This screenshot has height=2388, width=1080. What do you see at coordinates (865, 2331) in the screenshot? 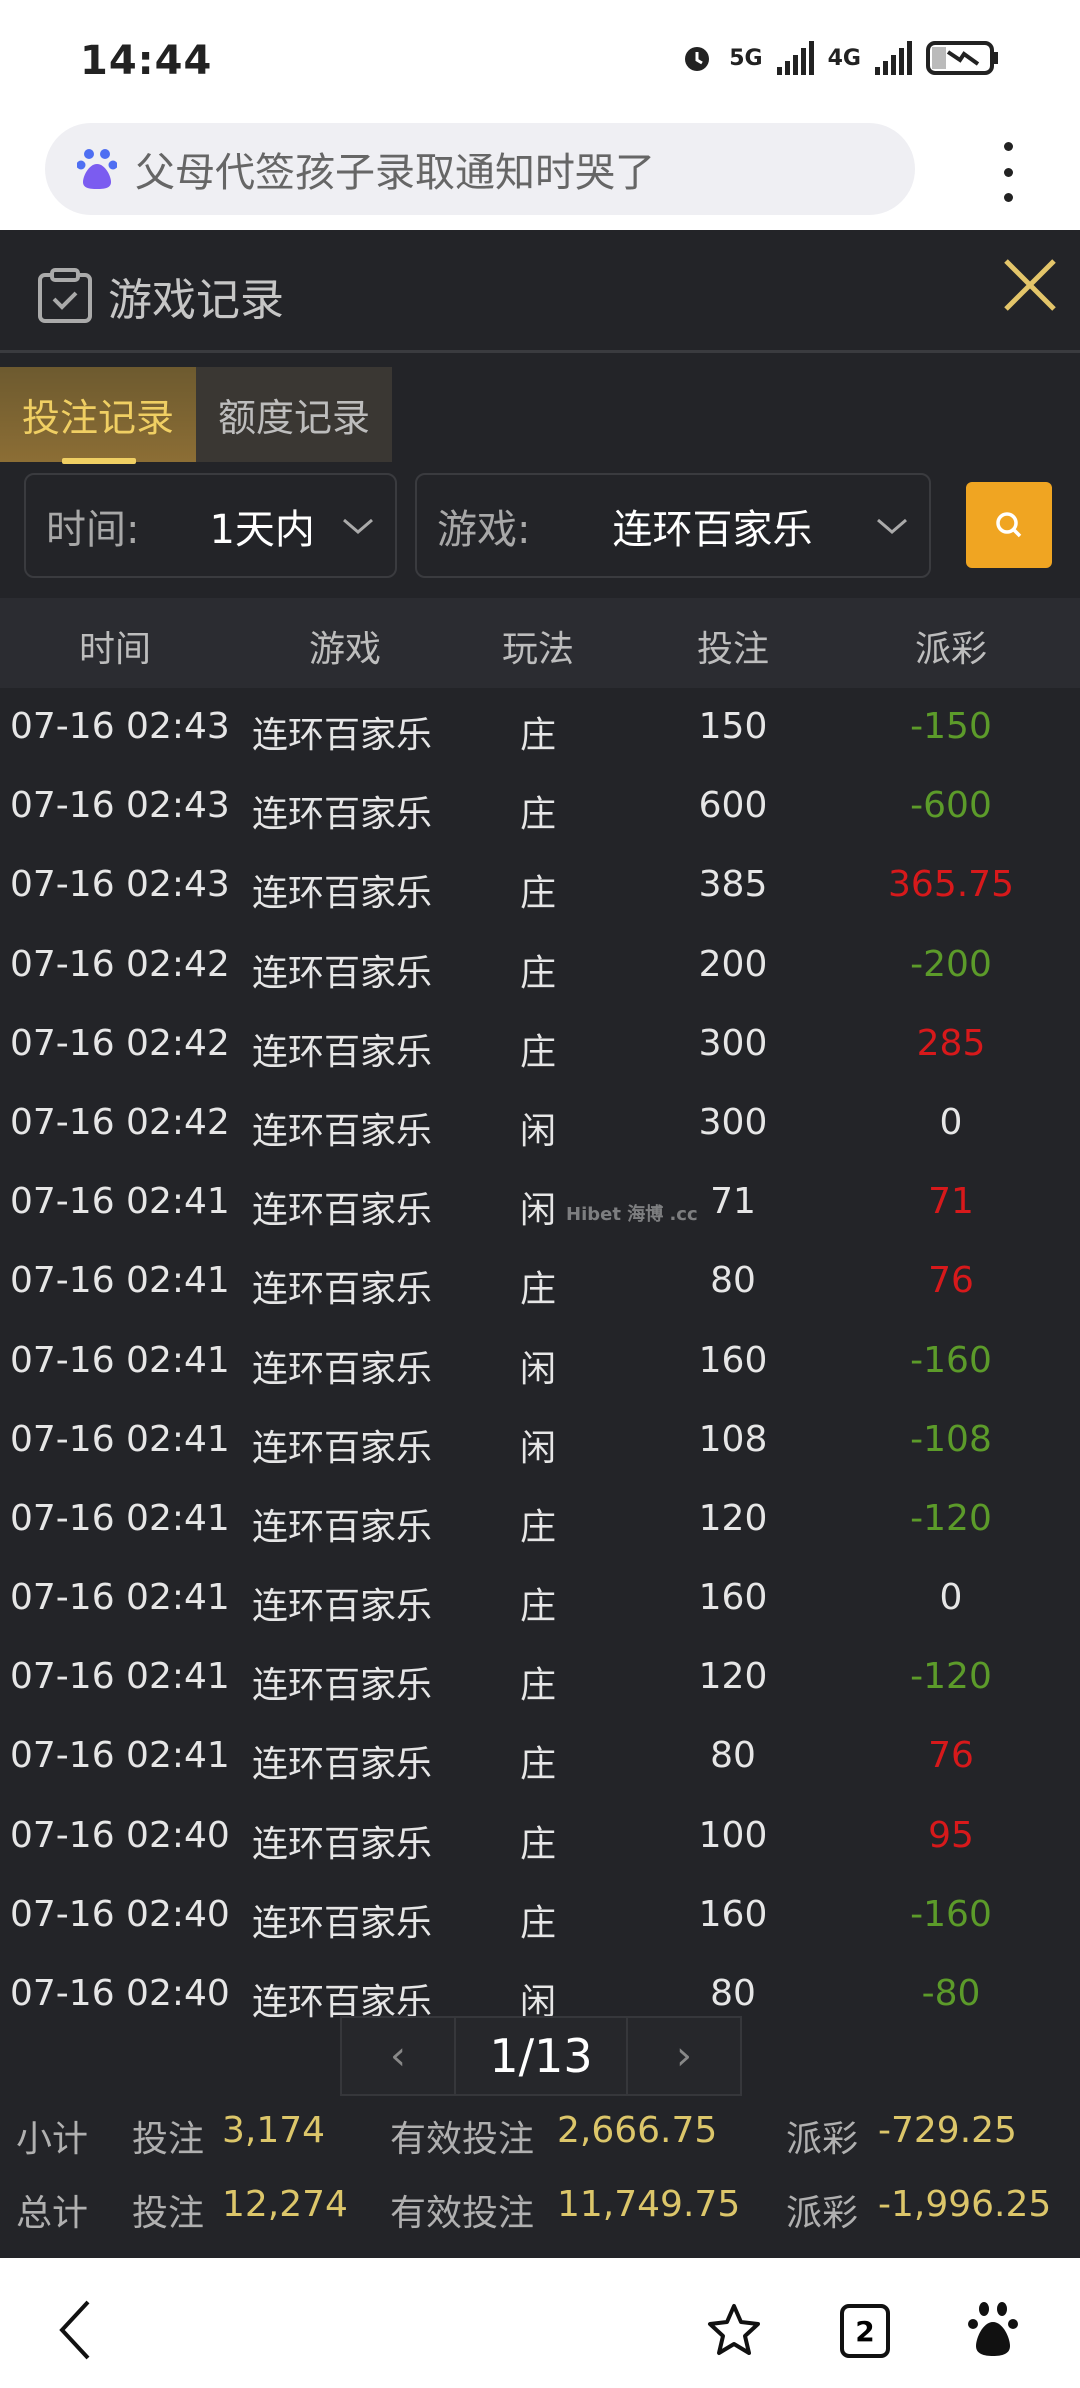
I see `tabs-button: 2` at bounding box center [865, 2331].